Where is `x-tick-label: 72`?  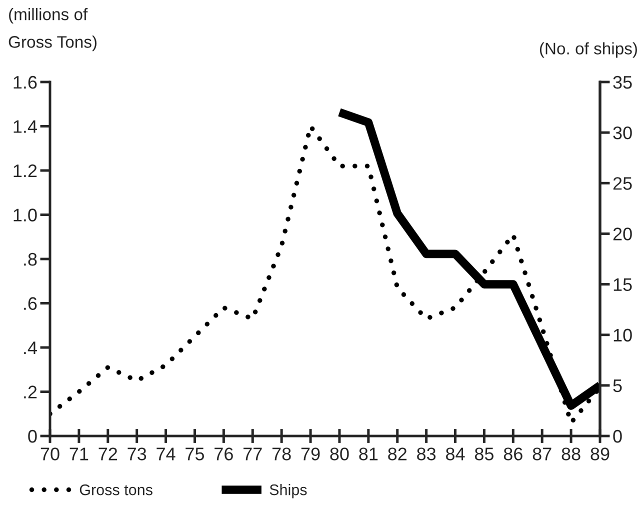 x-tick-label: 72 is located at coordinates (108, 454).